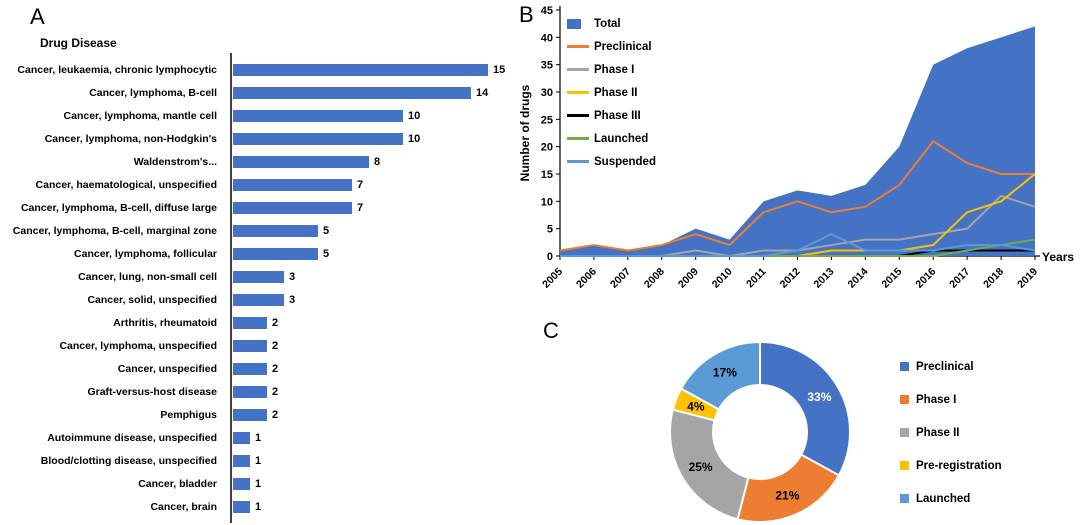 Image resolution: width=1080 pixels, height=525 pixels. Describe the element at coordinates (257, 322) in the screenshot. I see `bar-row: Arthritis, rheumatoid 2` at that location.